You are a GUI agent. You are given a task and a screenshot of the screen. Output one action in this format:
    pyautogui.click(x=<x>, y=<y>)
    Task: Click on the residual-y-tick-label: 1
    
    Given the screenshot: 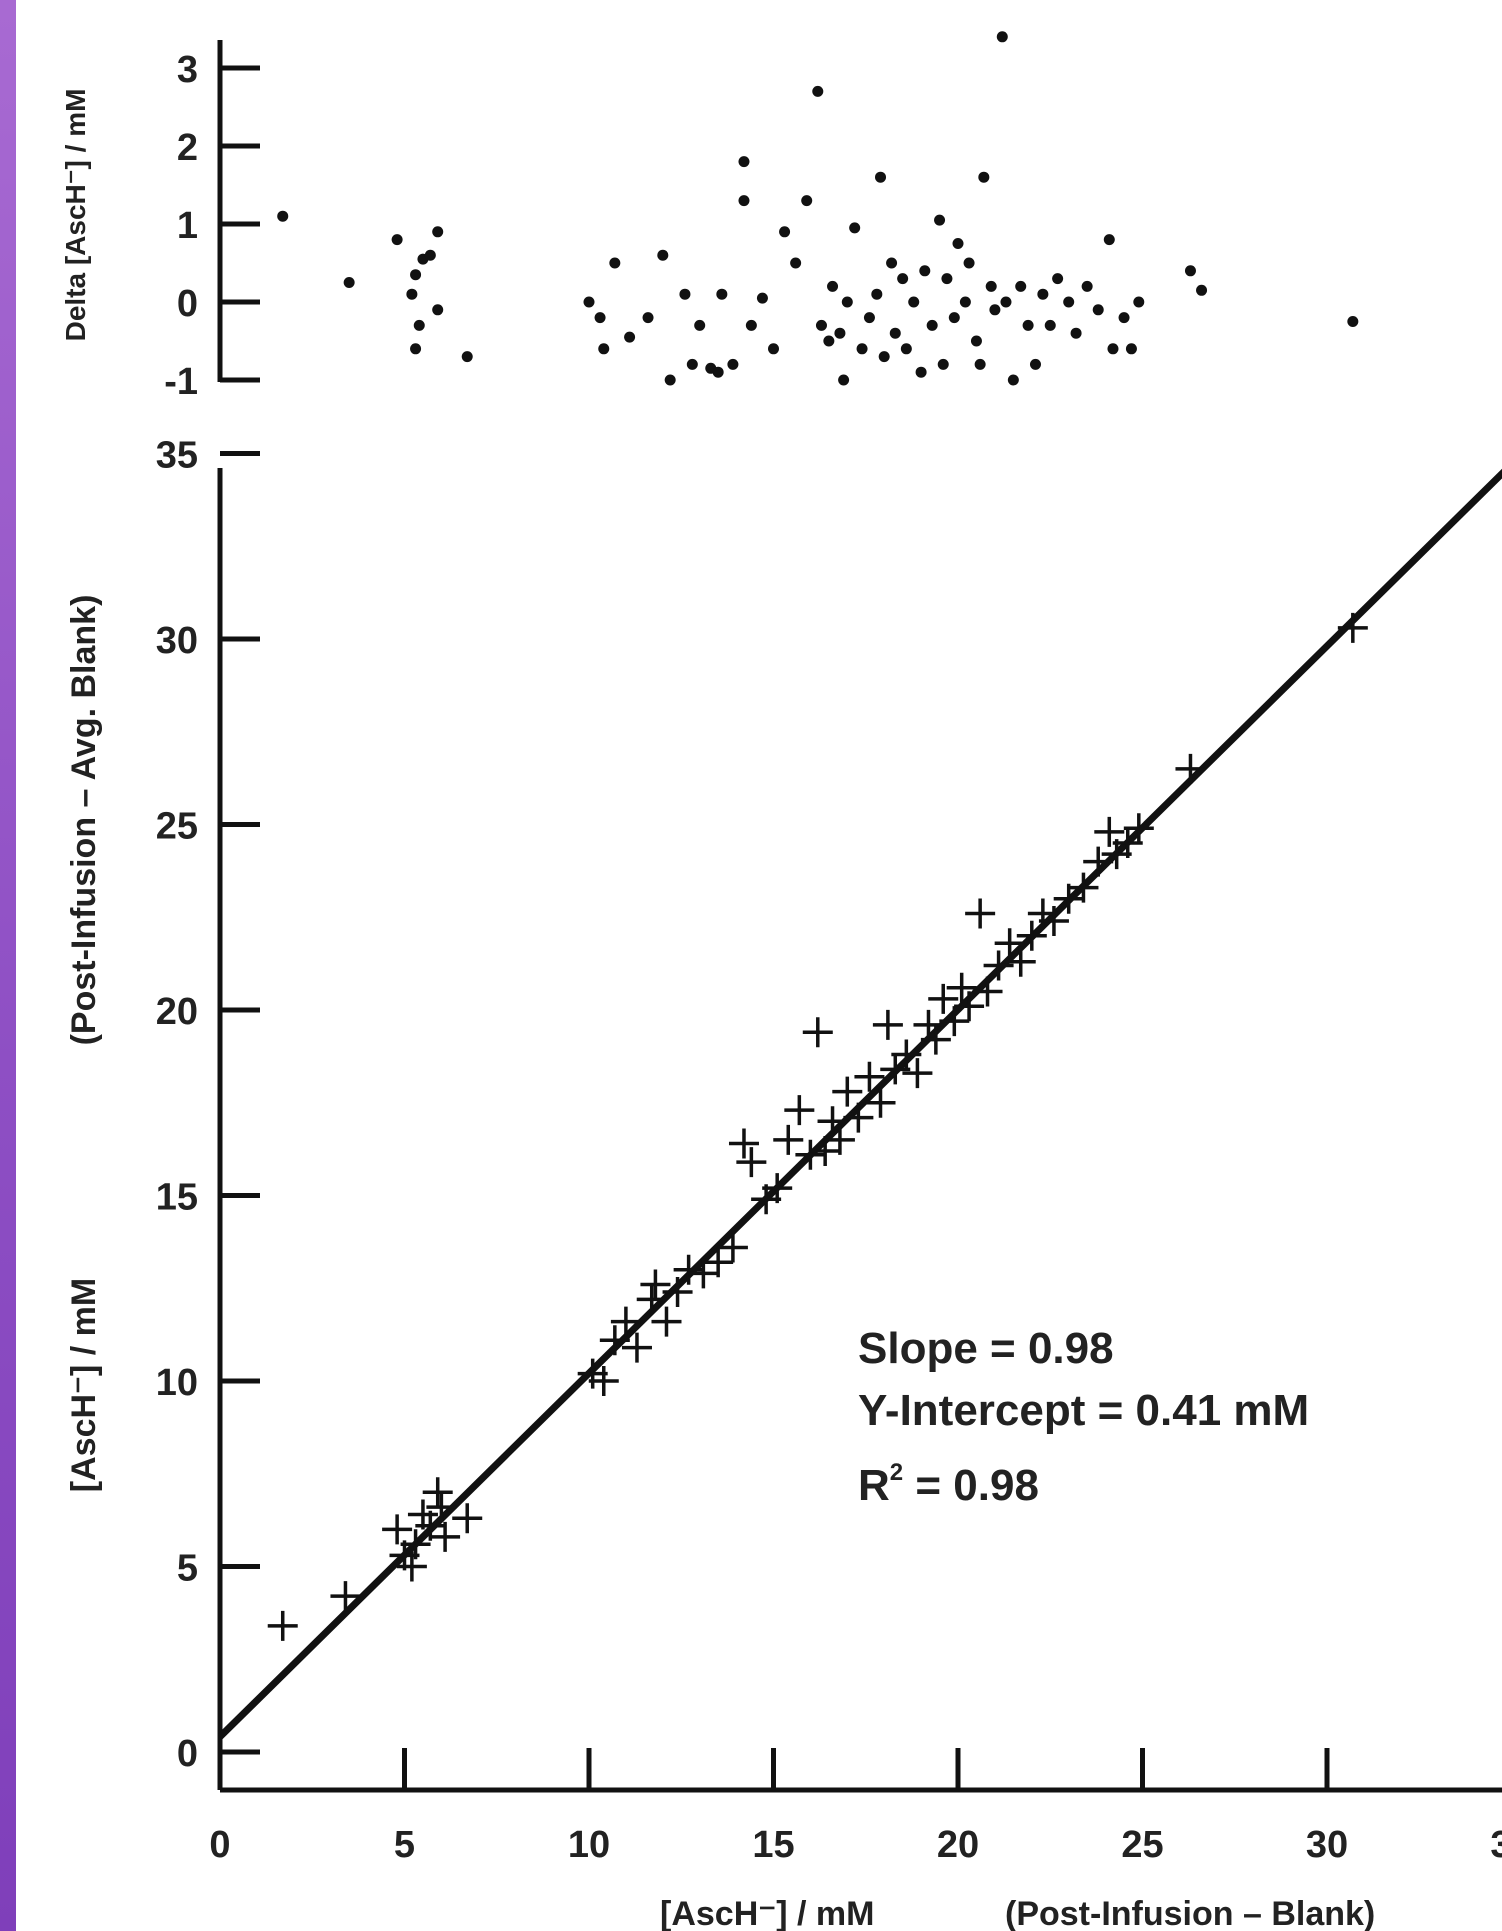 What is the action you would take?
    pyautogui.click(x=187, y=226)
    